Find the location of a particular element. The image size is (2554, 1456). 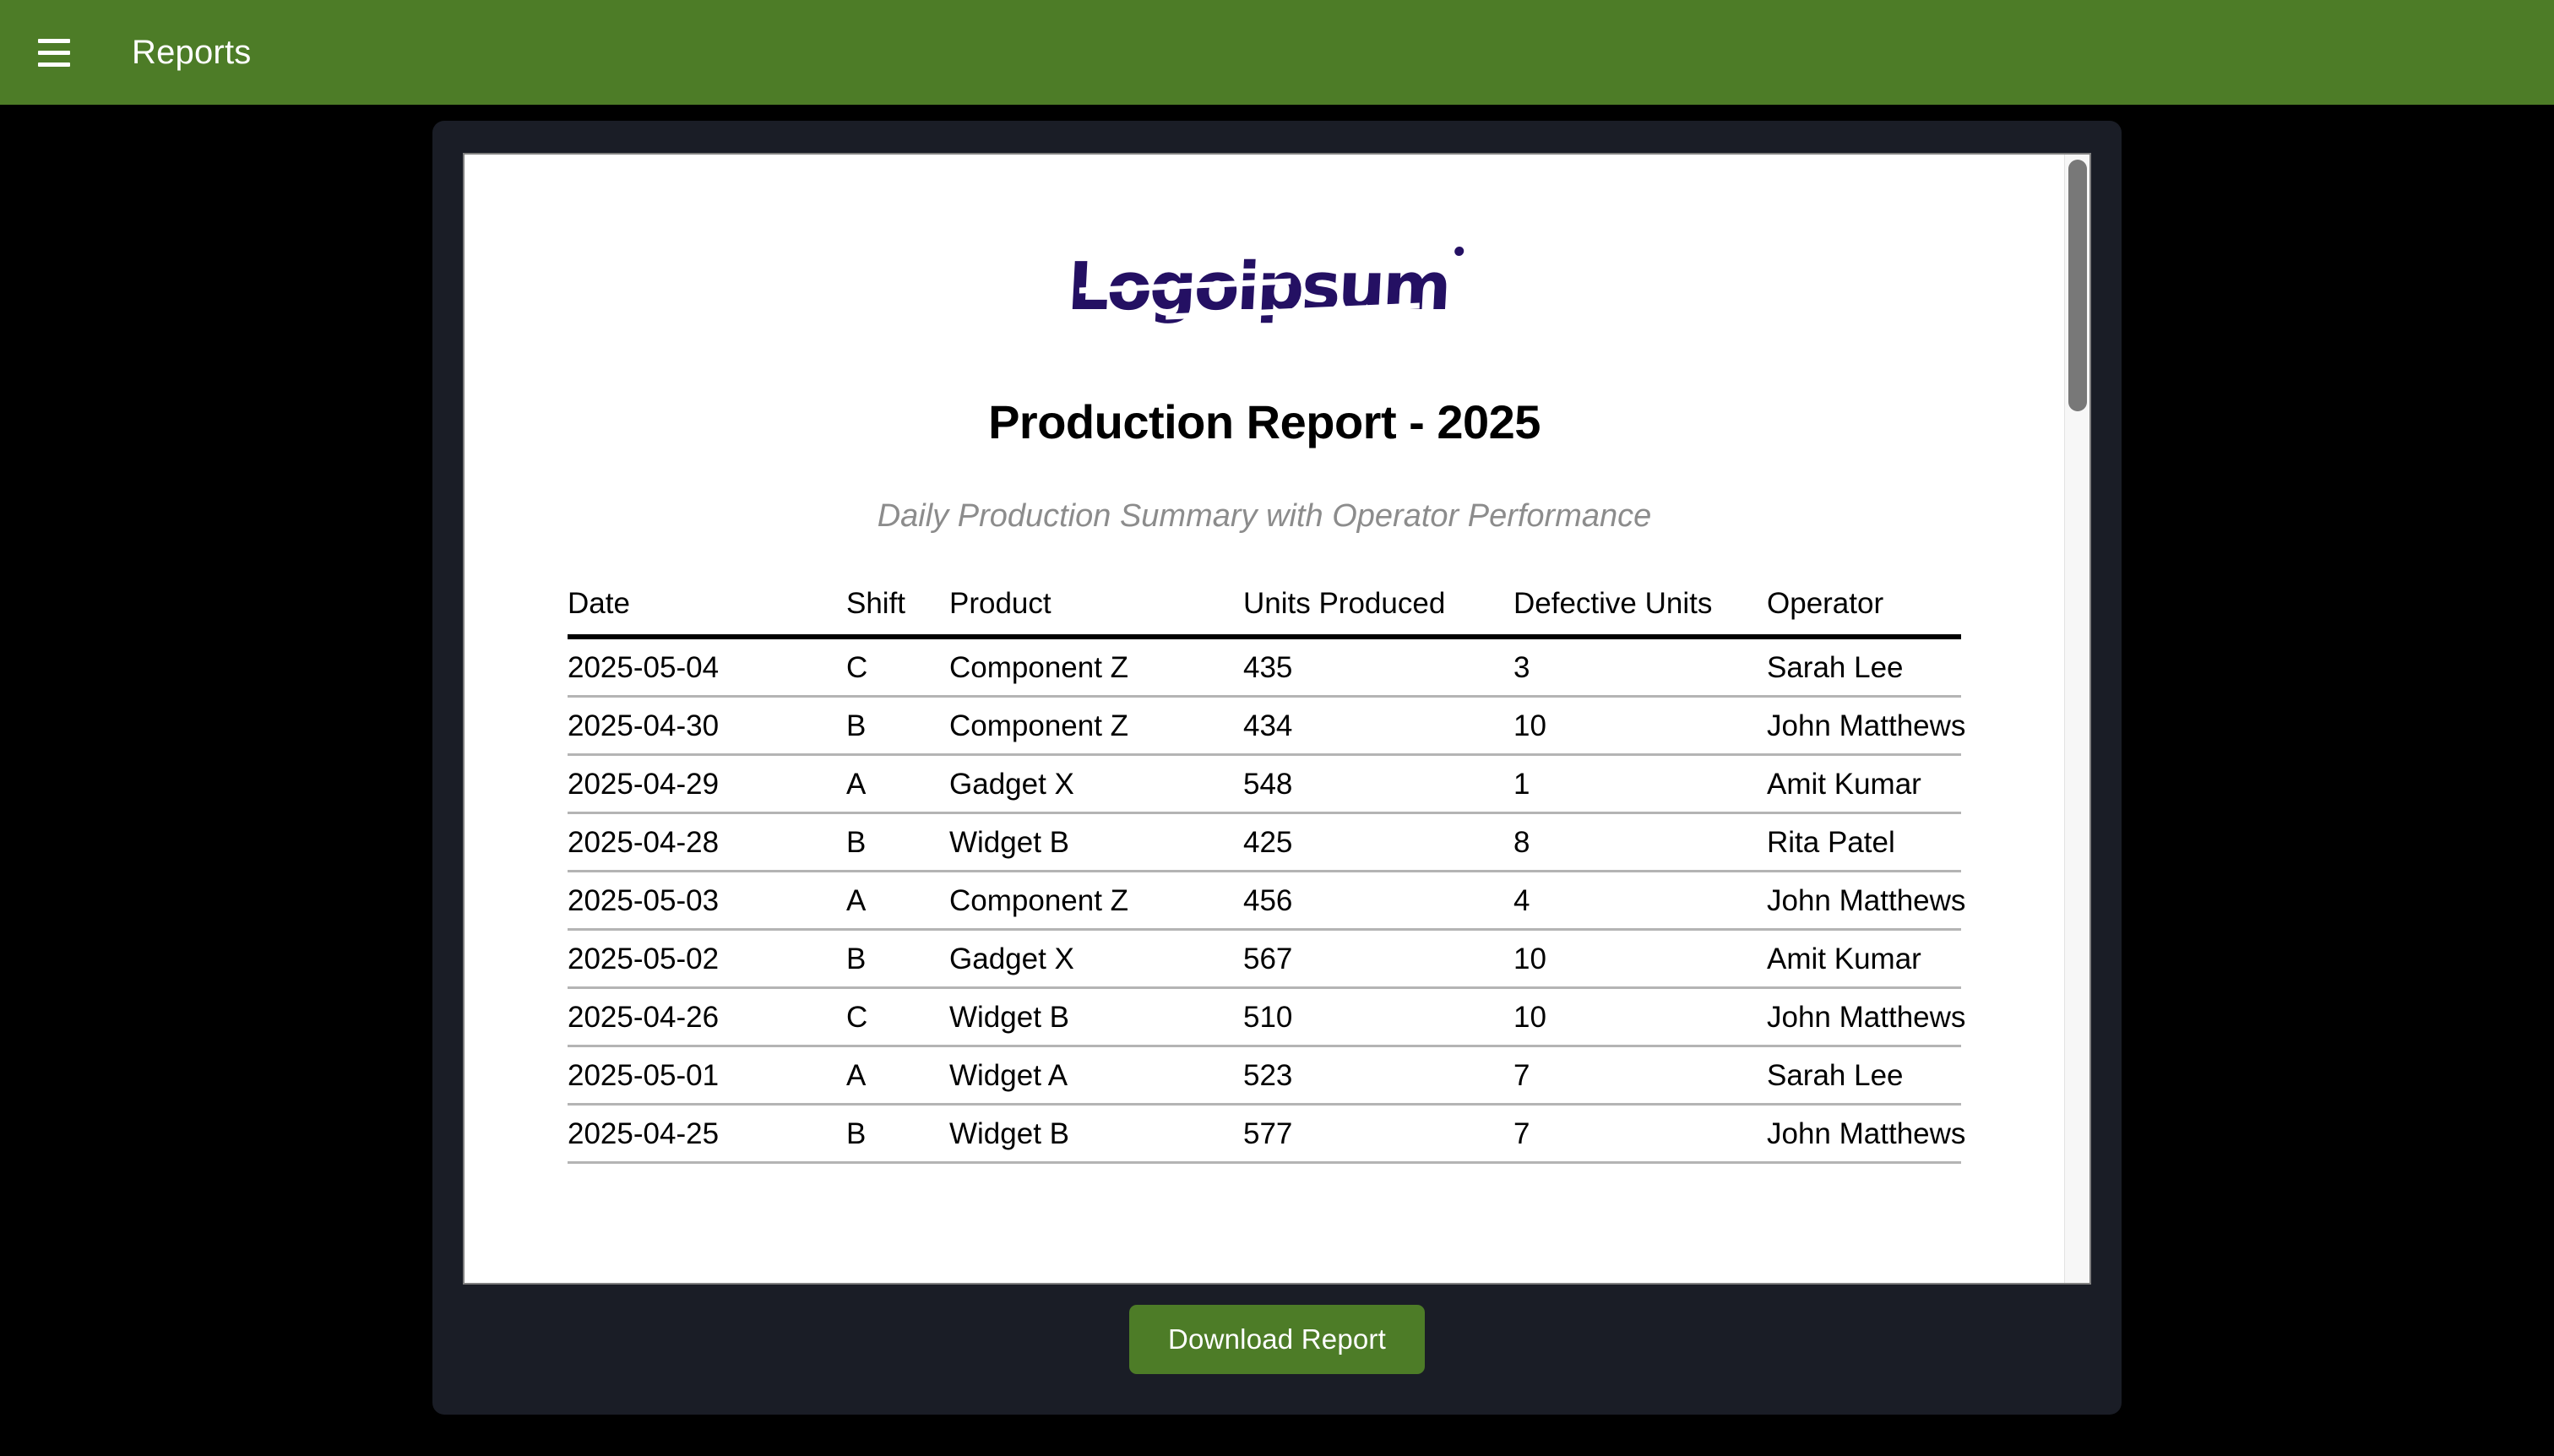

table-cell: 456 is located at coordinates (1378, 901).